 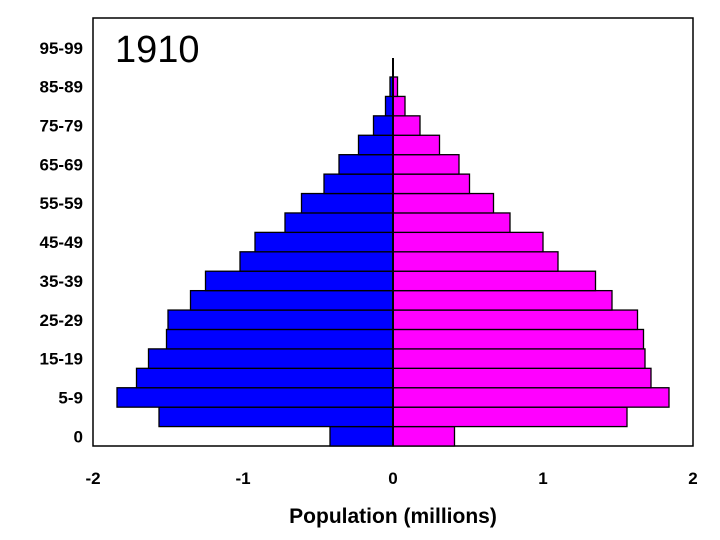 I want to click on y-tick-label: 45-49, so click(x=61, y=242).